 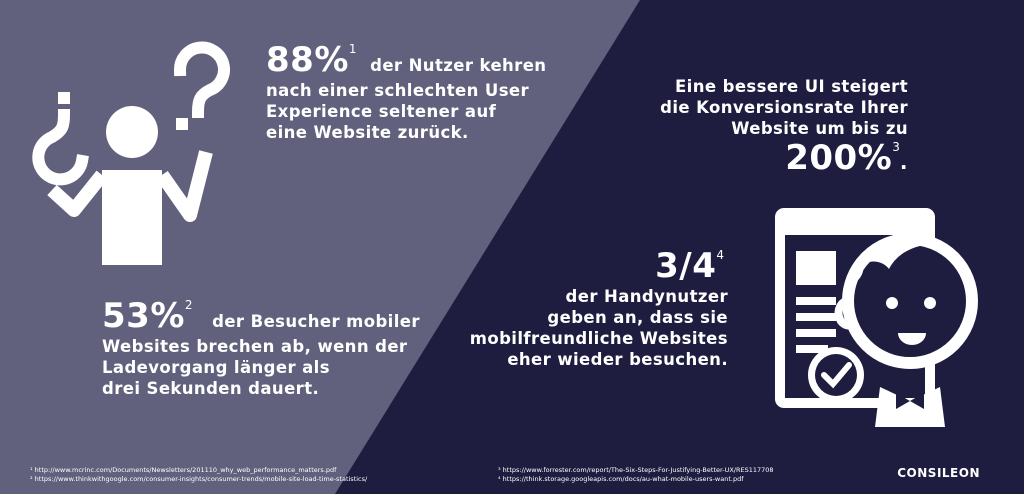 I want to click on stat4-line: geben an, dass sie, so click(x=637, y=317).